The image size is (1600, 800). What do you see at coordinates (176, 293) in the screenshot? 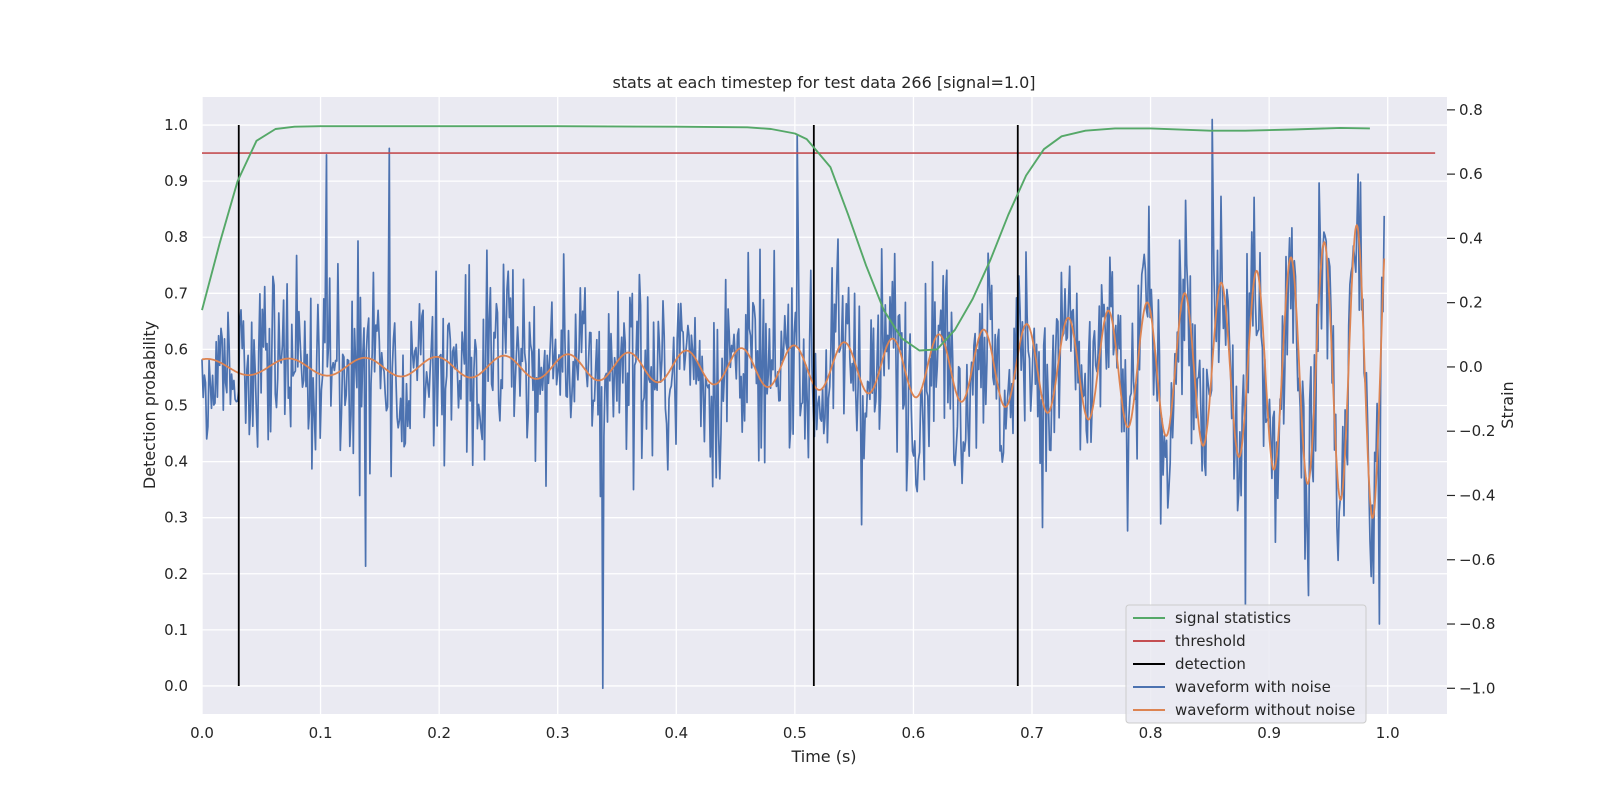
I see `y-left-tick-label: 0.7` at bounding box center [176, 293].